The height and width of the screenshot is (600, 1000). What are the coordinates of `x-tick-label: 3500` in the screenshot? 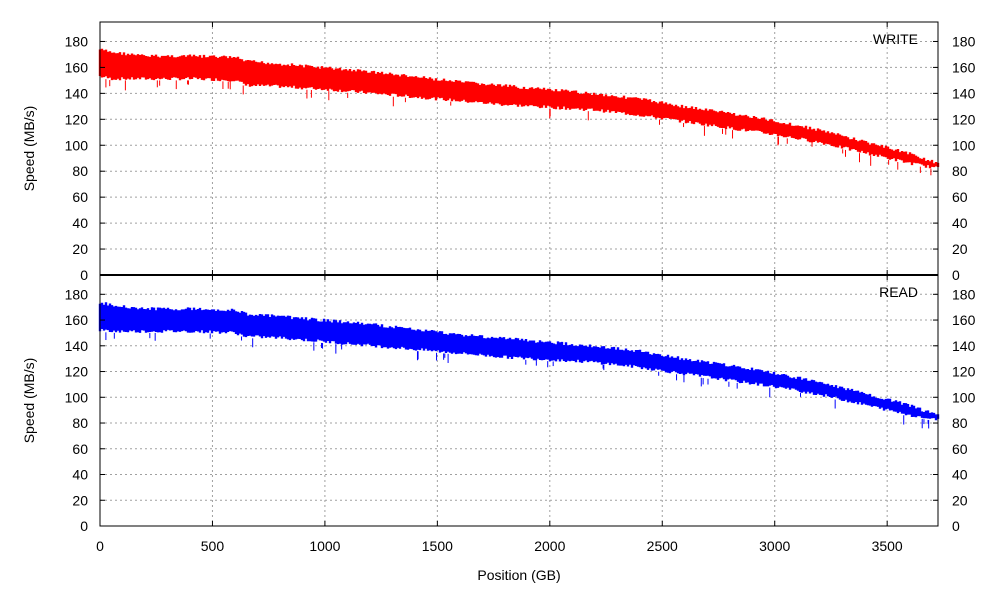 It's located at (887, 546).